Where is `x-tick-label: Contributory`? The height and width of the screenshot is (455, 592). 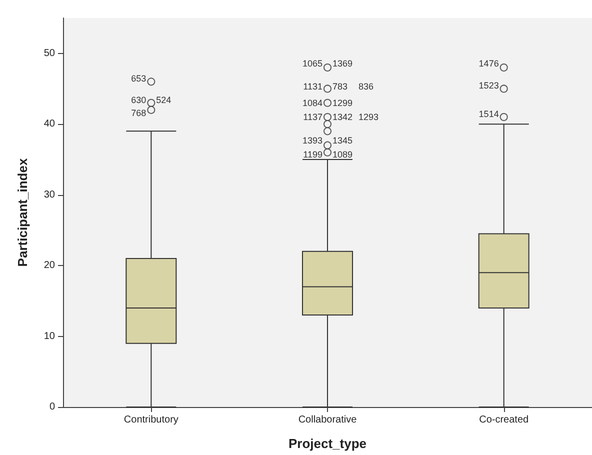 x-tick-label: Contributory is located at coordinates (151, 420).